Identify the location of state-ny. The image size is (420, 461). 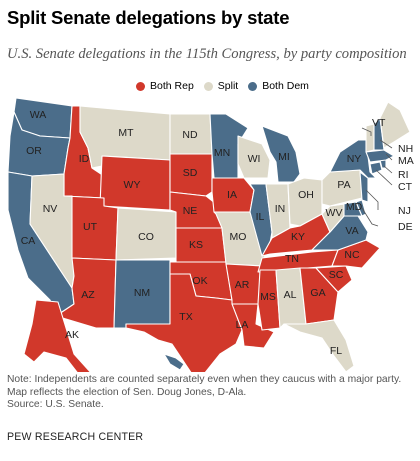
(353, 159).